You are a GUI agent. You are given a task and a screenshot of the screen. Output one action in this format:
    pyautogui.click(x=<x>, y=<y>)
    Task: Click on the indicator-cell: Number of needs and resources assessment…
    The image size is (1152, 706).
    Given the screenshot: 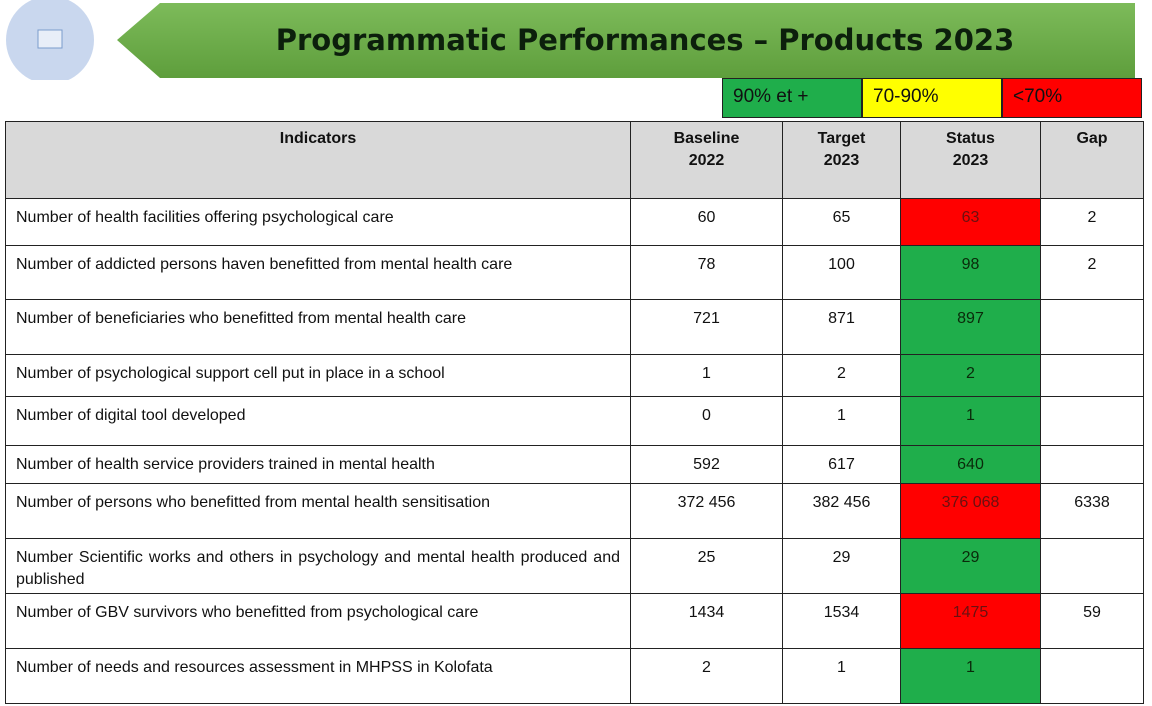 What is the action you would take?
    pyautogui.click(x=318, y=676)
    